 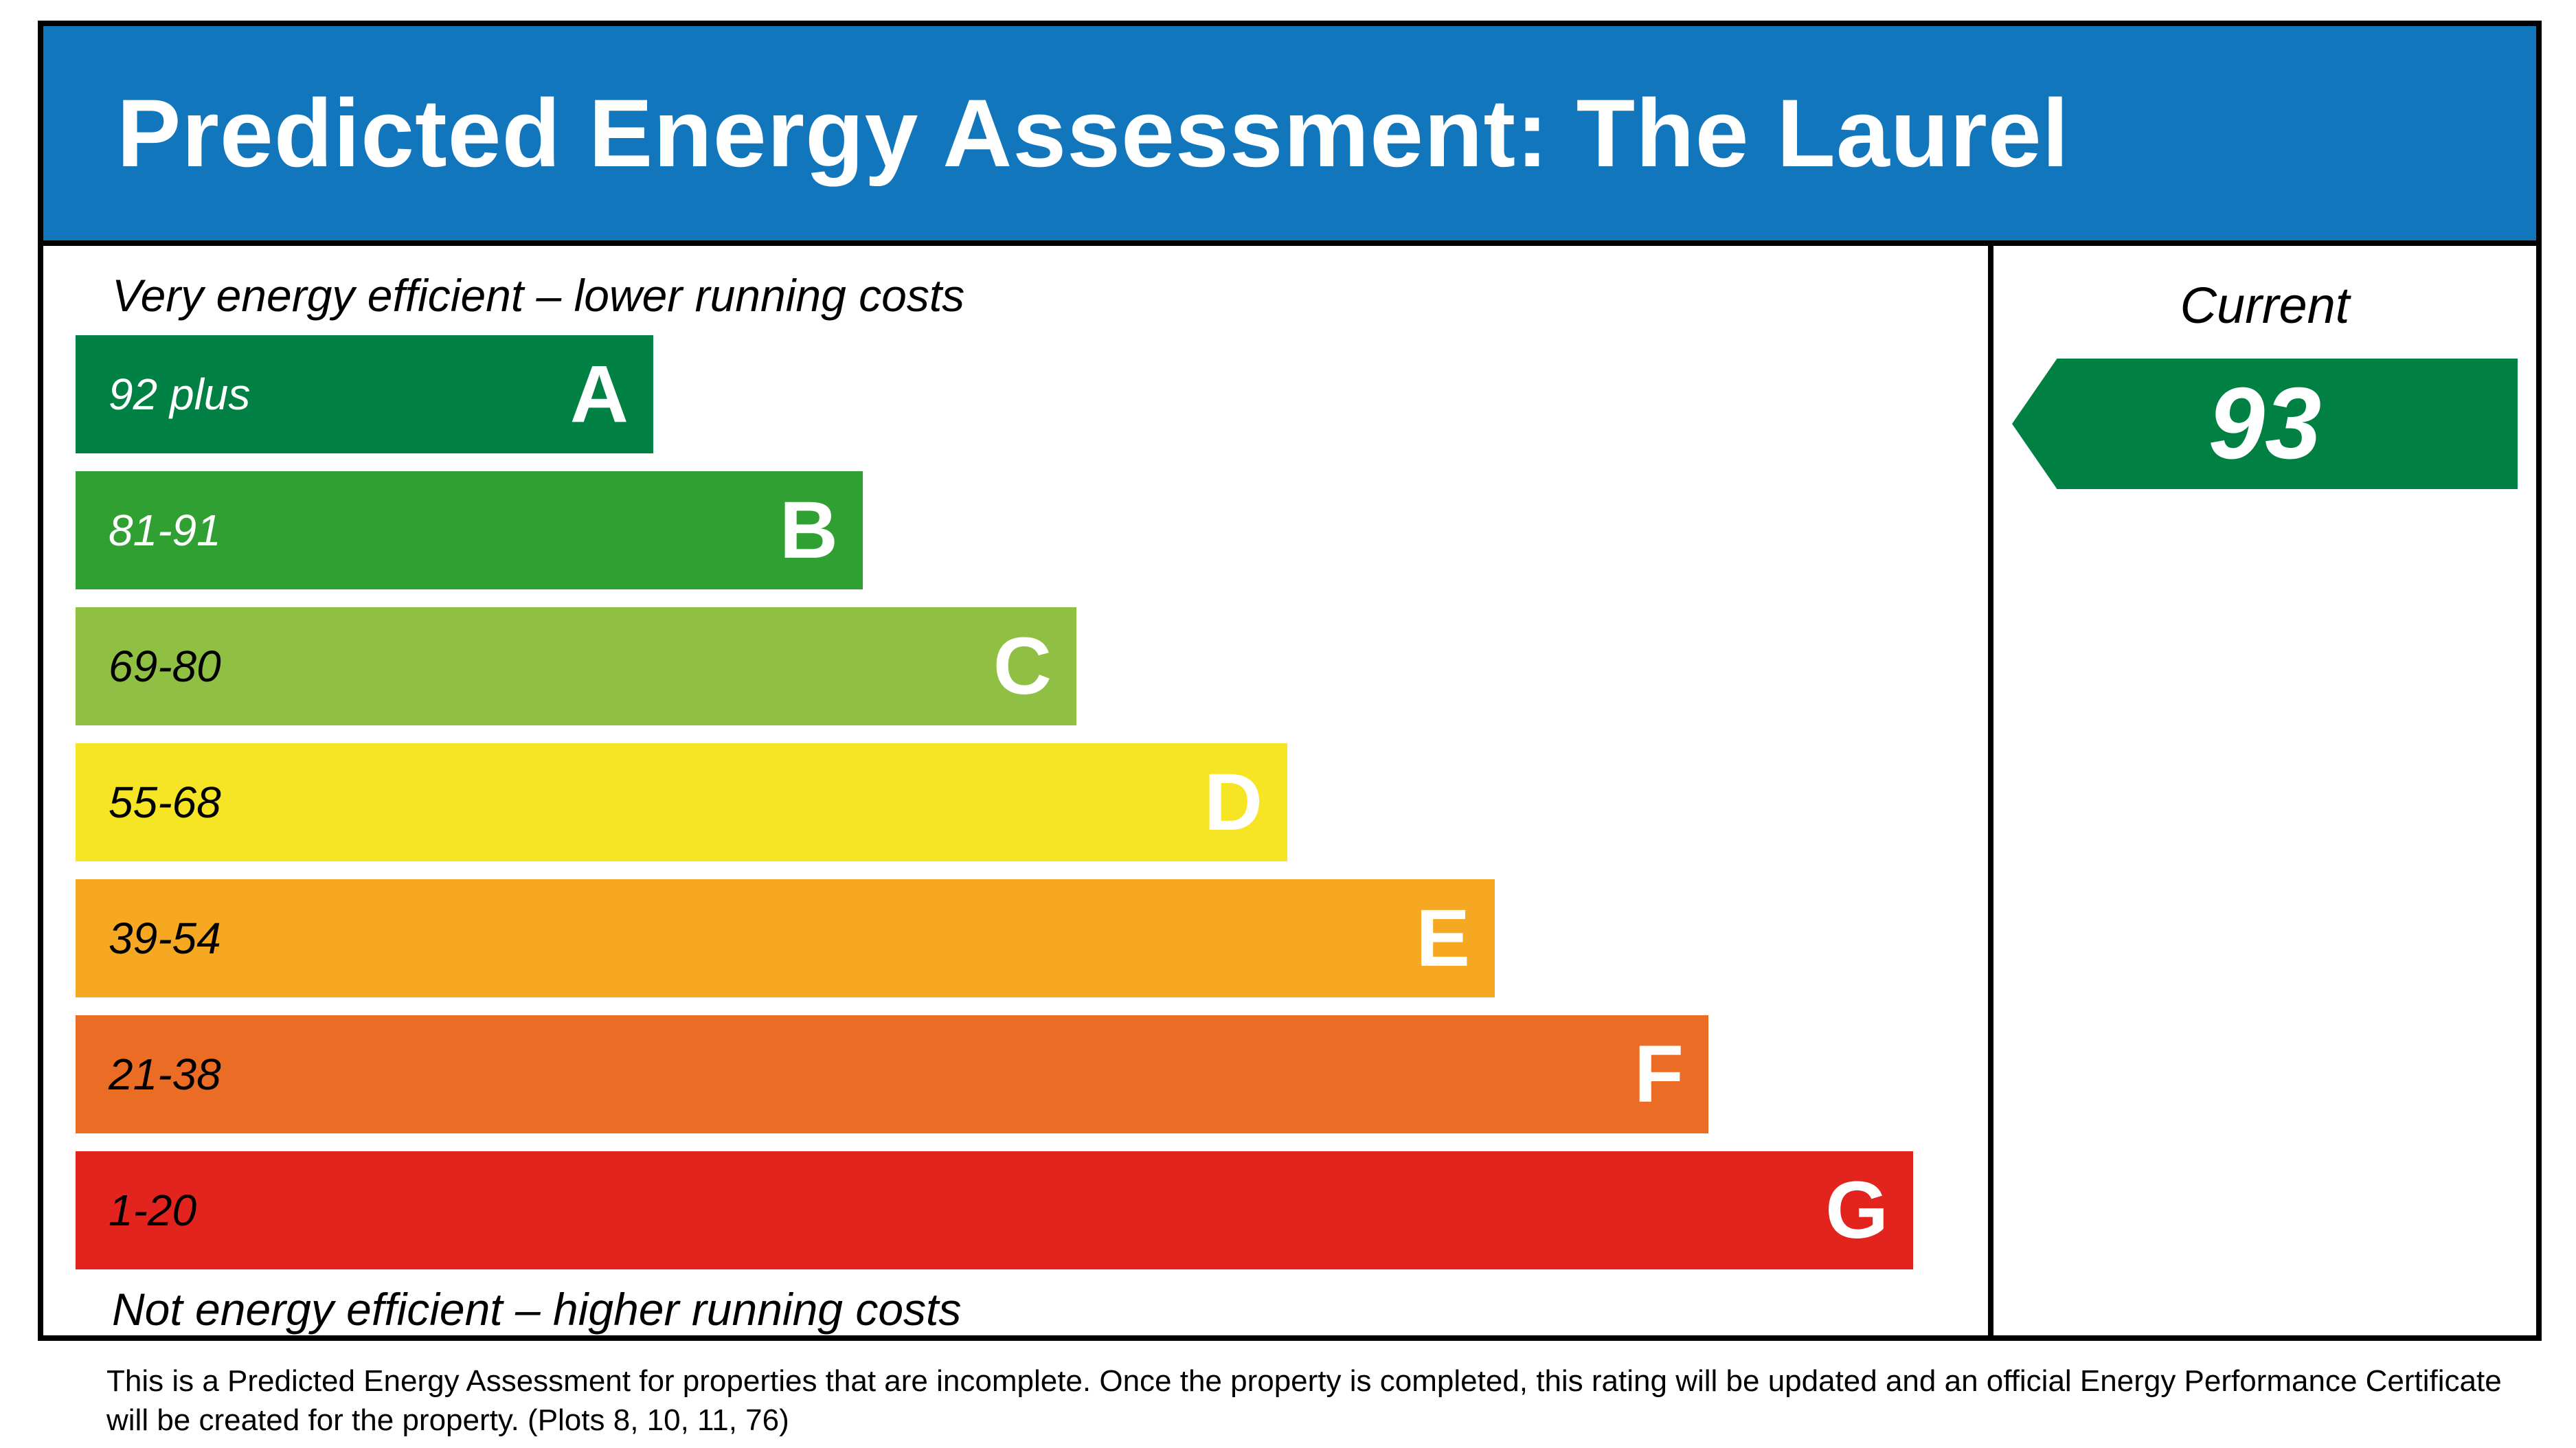 I want to click on band-range-label: 21-38, so click(x=165, y=1074).